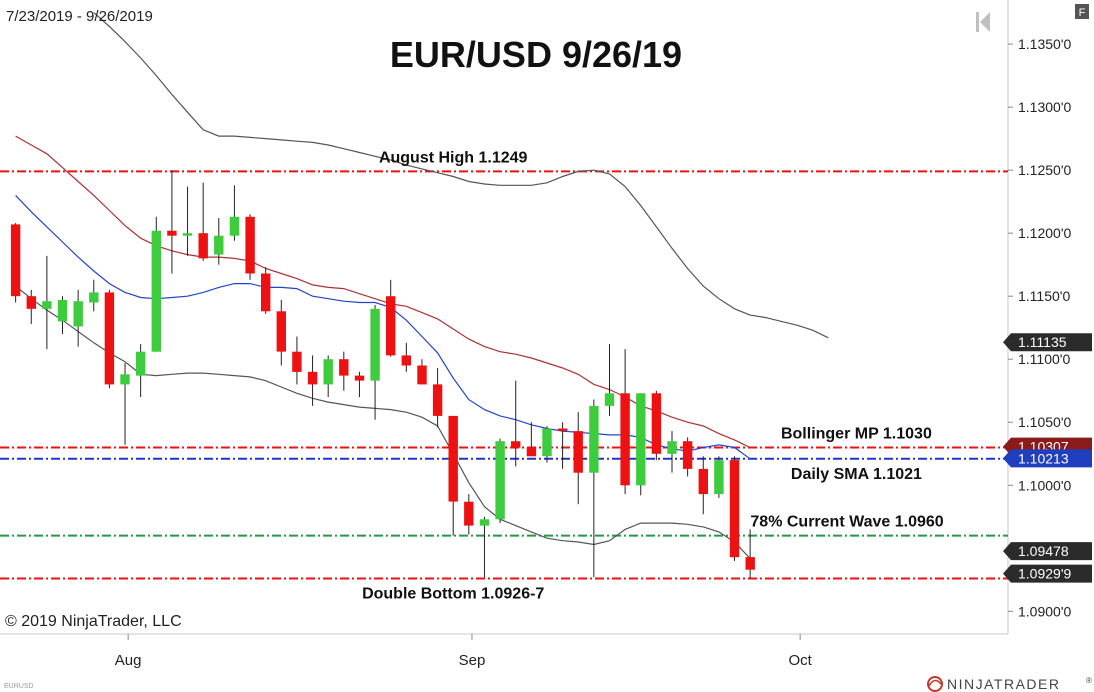  I want to click on level-label-1: Bollinger MP 1.1030, so click(856, 433).